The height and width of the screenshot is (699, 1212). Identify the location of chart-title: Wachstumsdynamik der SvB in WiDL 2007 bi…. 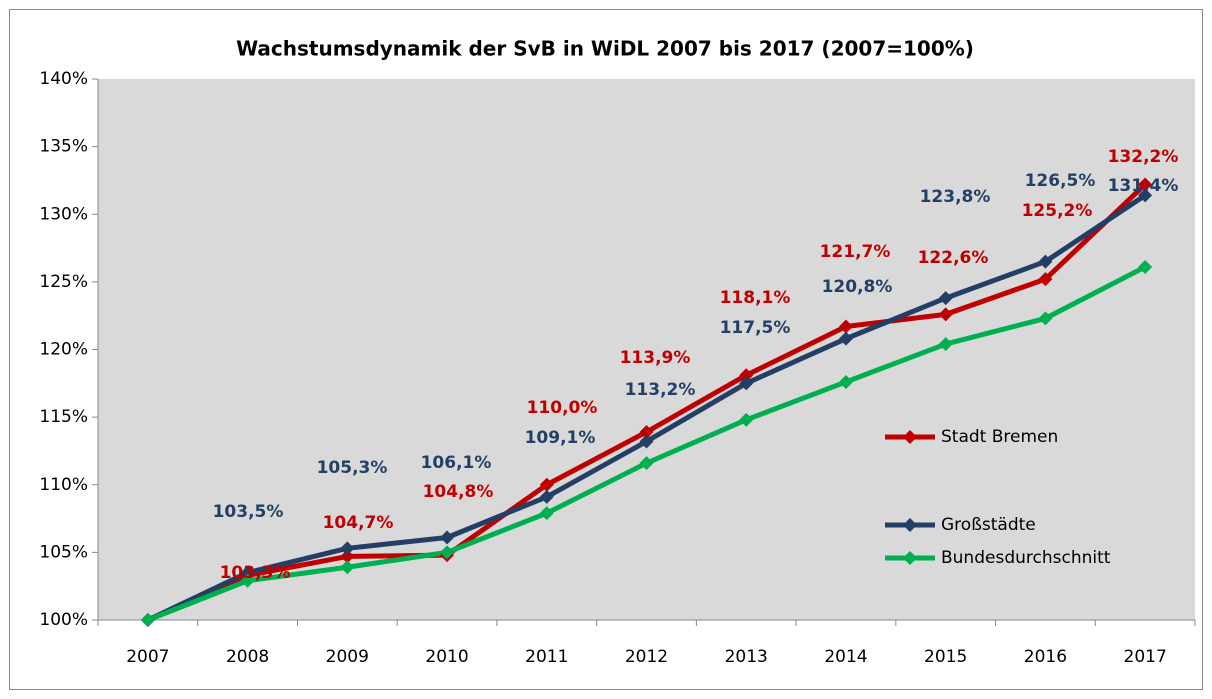
(605, 49).